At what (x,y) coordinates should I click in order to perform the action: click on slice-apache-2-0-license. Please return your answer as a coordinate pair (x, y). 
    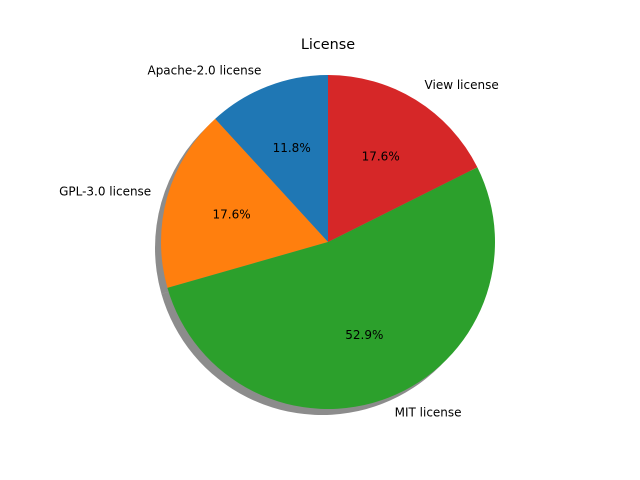
    Looking at the image, I should click on (271, 158).